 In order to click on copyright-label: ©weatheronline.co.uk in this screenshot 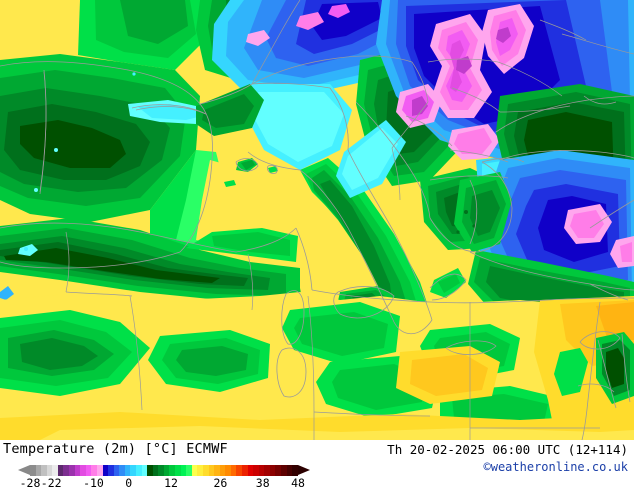, I will do `click(556, 467)`.